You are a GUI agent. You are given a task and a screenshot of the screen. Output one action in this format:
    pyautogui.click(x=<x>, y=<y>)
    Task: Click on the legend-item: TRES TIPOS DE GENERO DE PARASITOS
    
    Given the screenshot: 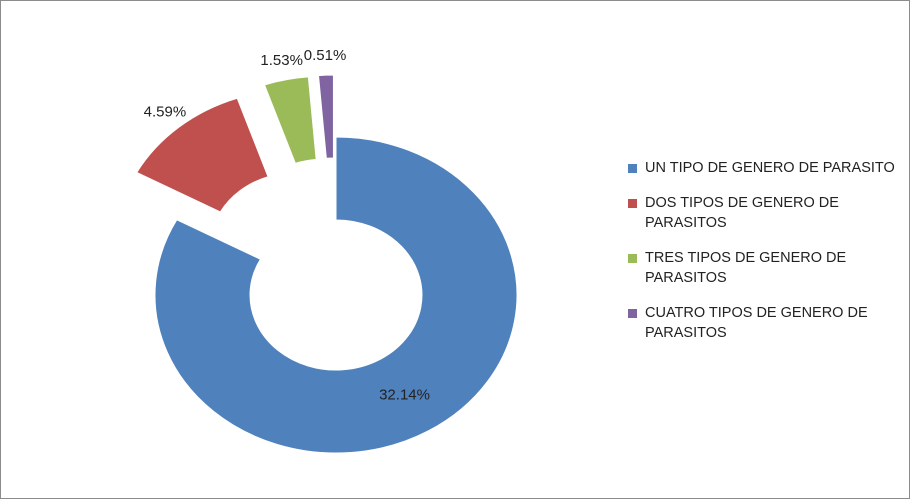 What is the action you would take?
    pyautogui.click(x=769, y=268)
    